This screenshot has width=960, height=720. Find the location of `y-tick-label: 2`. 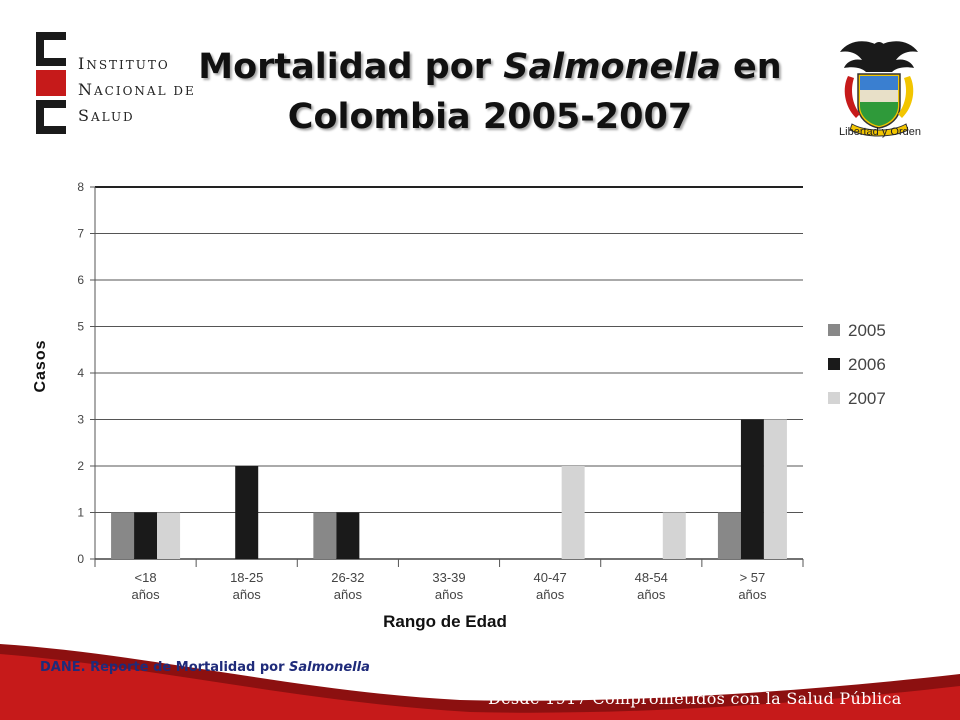

y-tick-label: 2 is located at coordinates (80, 466).